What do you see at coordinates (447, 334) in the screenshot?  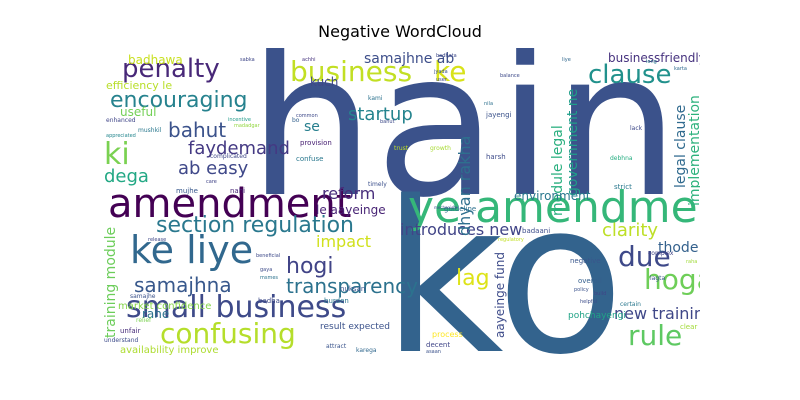 I see `word-process: process` at bounding box center [447, 334].